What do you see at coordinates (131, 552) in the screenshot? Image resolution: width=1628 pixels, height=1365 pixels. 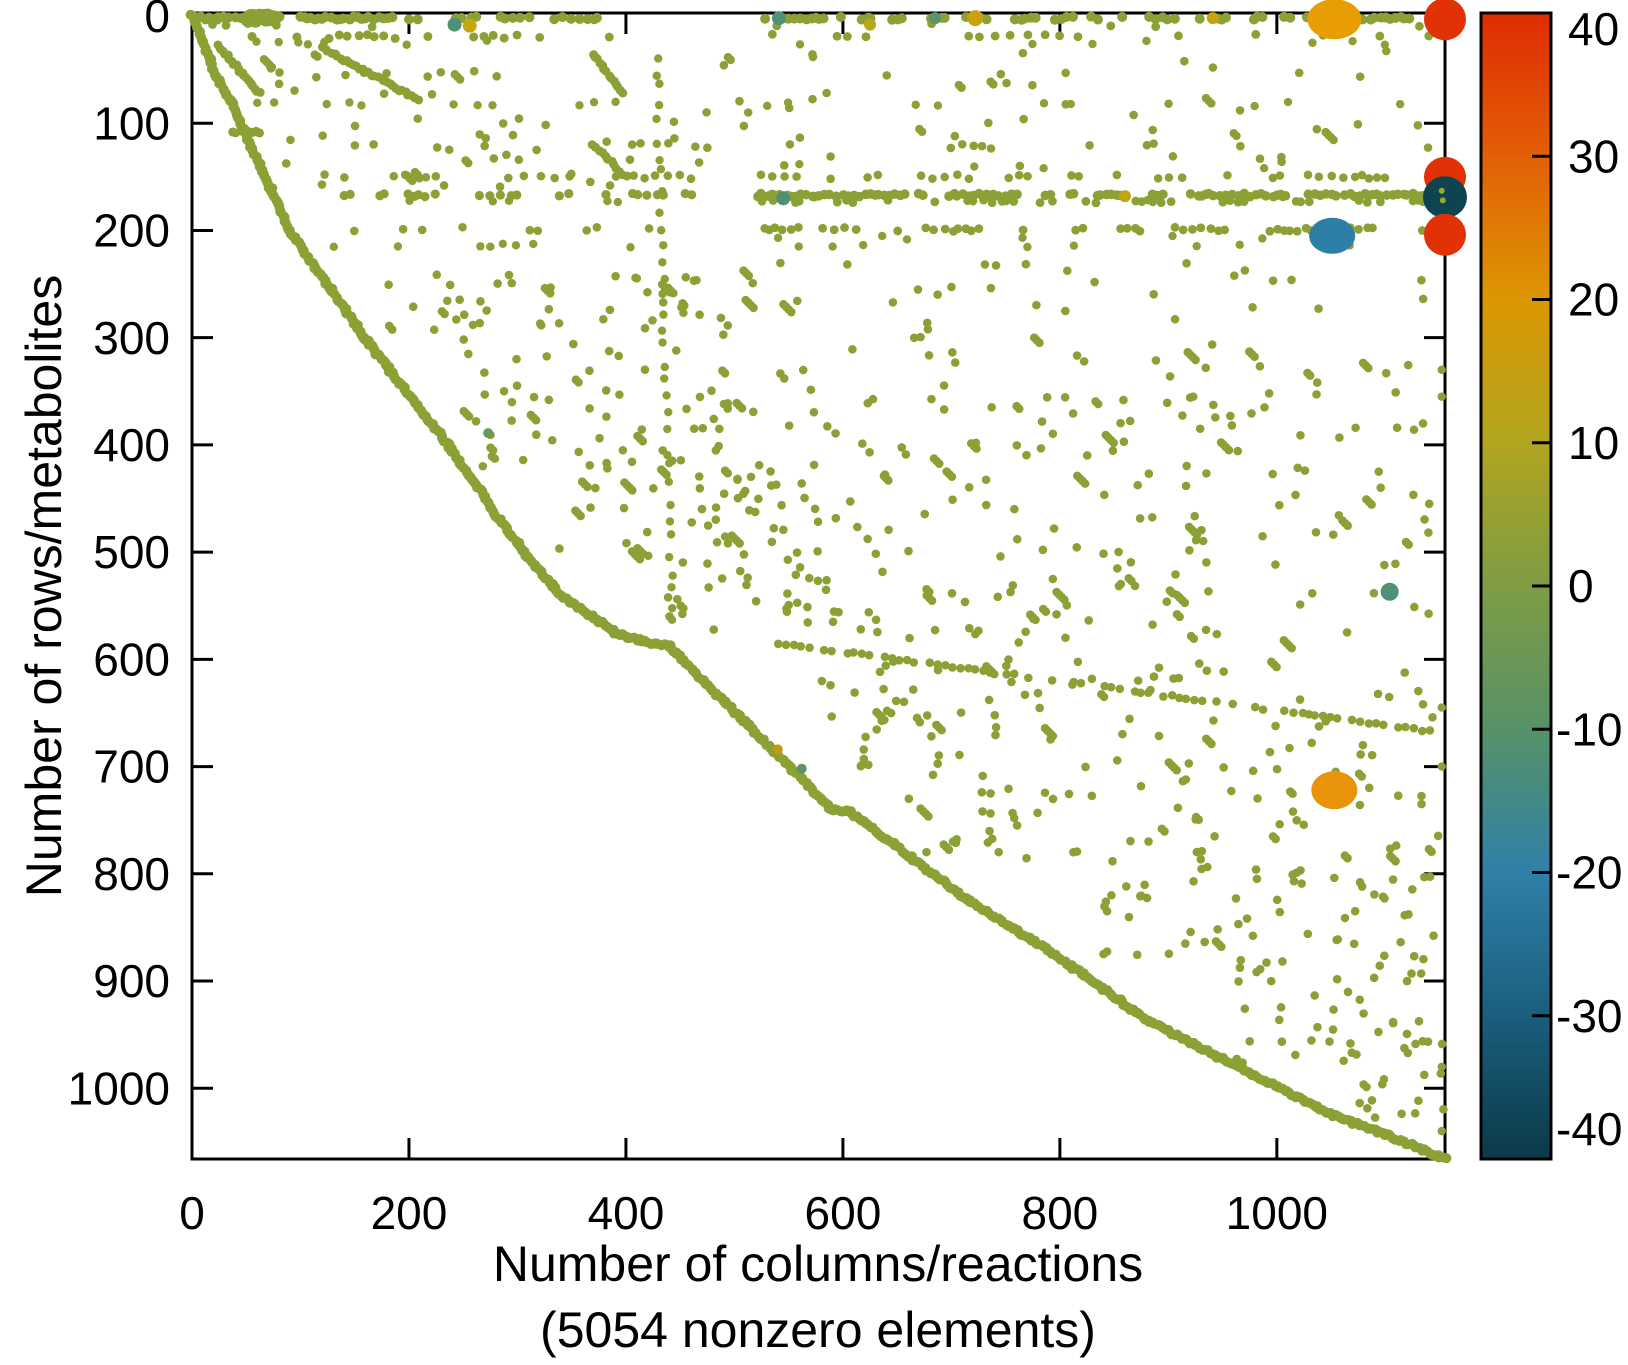 I see `svg-text: 500` at bounding box center [131, 552].